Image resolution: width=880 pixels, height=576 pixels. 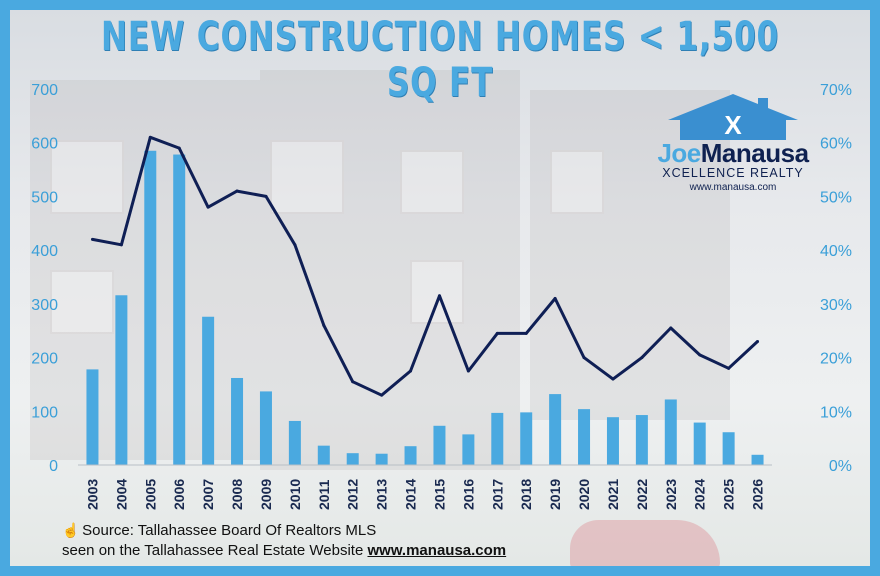 I want to click on bar-2021, so click(x=612, y=441).